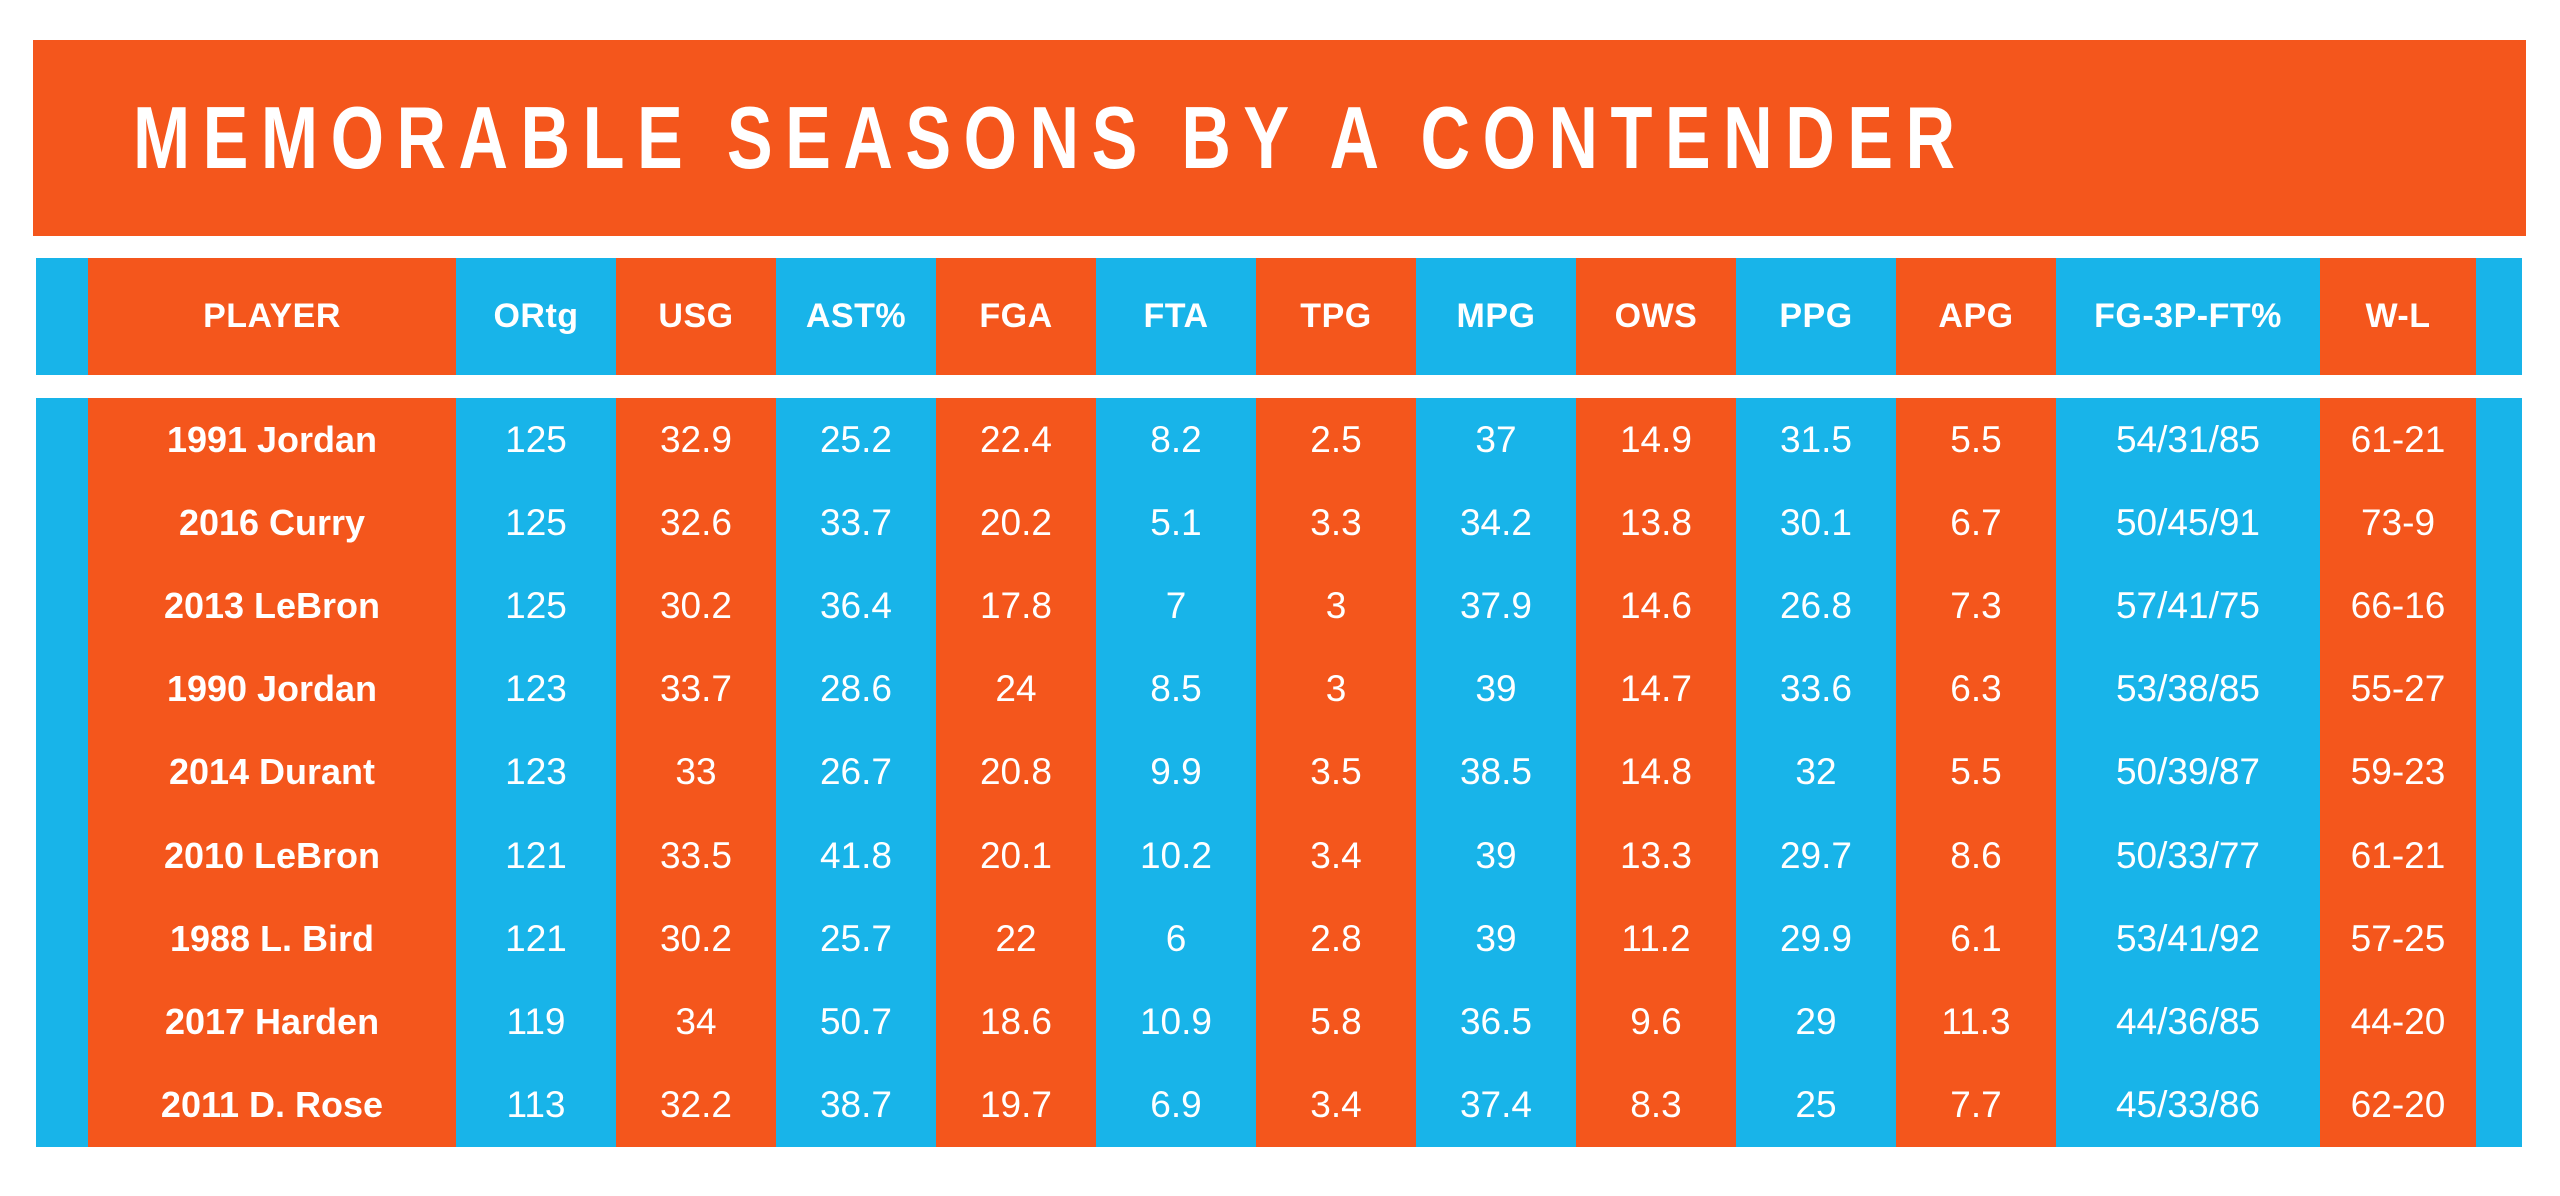 The image size is (2560, 1196). What do you see at coordinates (1176, 772) in the screenshot?
I see `stat-cell: 9.9` at bounding box center [1176, 772].